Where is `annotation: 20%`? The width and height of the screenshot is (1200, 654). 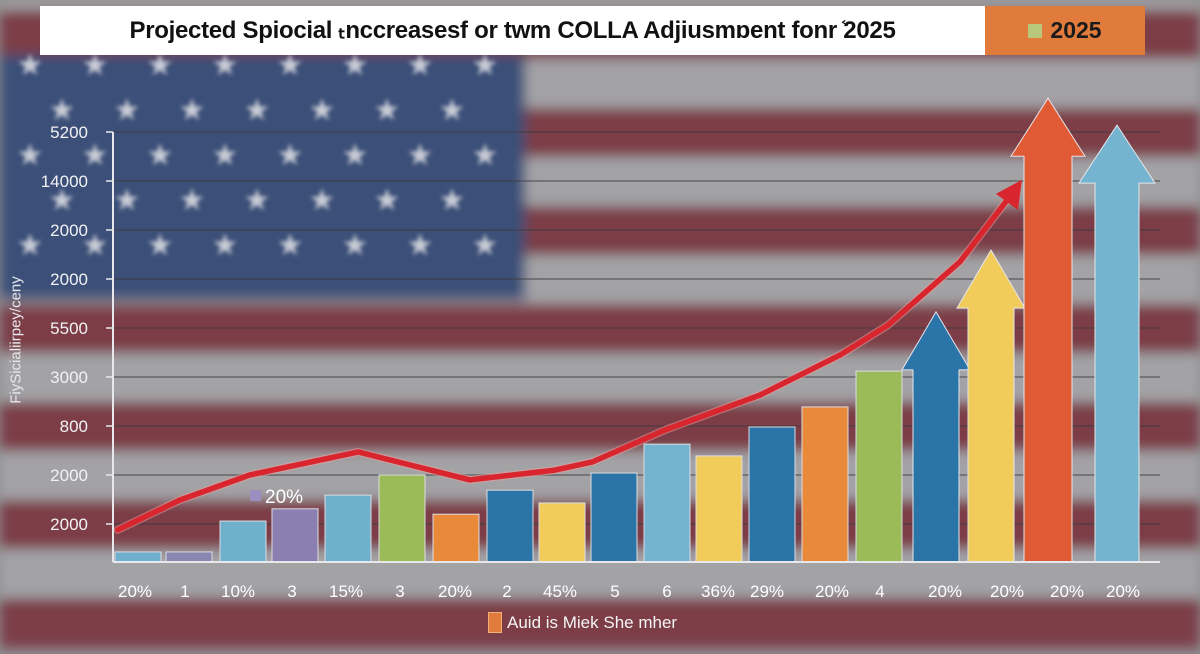
annotation: 20% is located at coordinates (276, 497).